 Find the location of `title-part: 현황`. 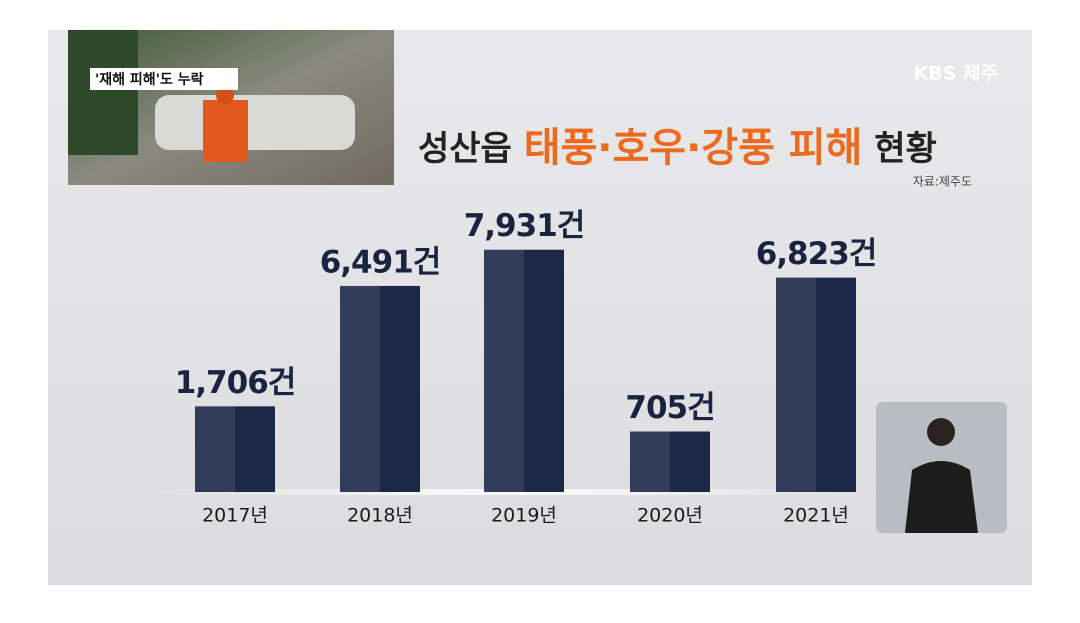

title-part: 현황 is located at coordinates (905, 149).